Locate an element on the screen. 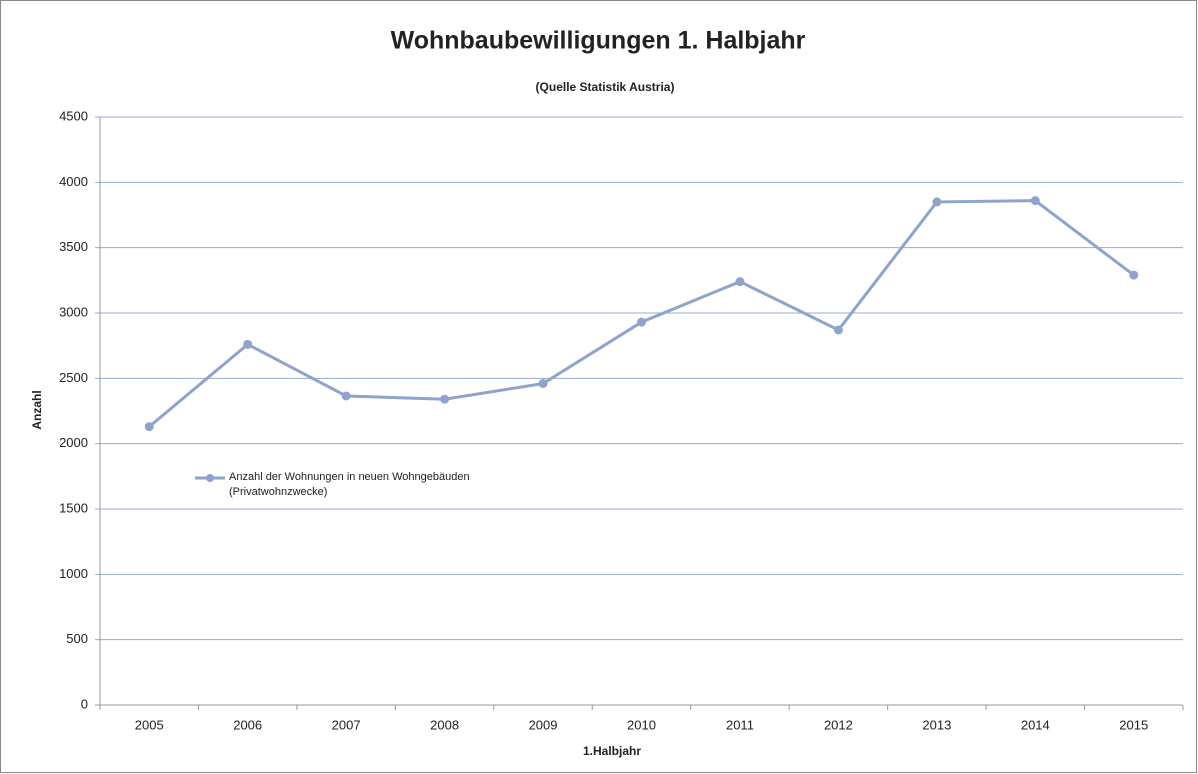 The height and width of the screenshot is (774, 1198). x-tick-label: 2009 is located at coordinates (543, 724).